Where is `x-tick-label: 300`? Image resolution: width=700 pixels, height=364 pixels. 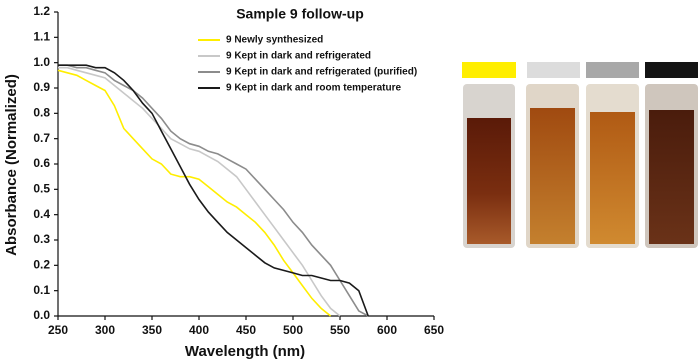 x-tick-label: 300 is located at coordinates (105, 330).